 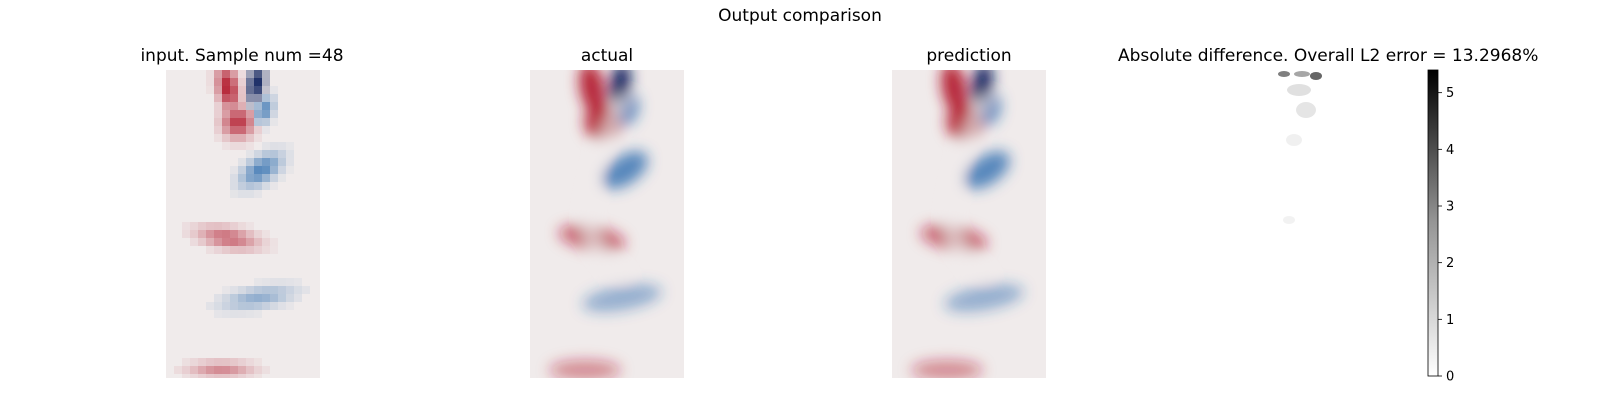 What do you see at coordinates (1450, 320) in the screenshot?
I see `colorbar-tick-label: 1` at bounding box center [1450, 320].